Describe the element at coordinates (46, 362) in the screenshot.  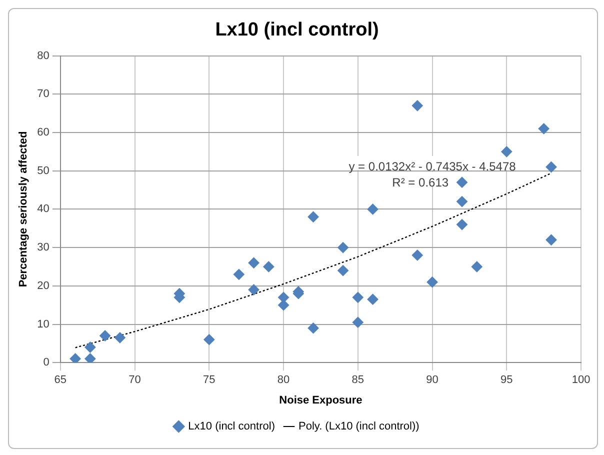
I see `y-tick-label: 0` at that location.